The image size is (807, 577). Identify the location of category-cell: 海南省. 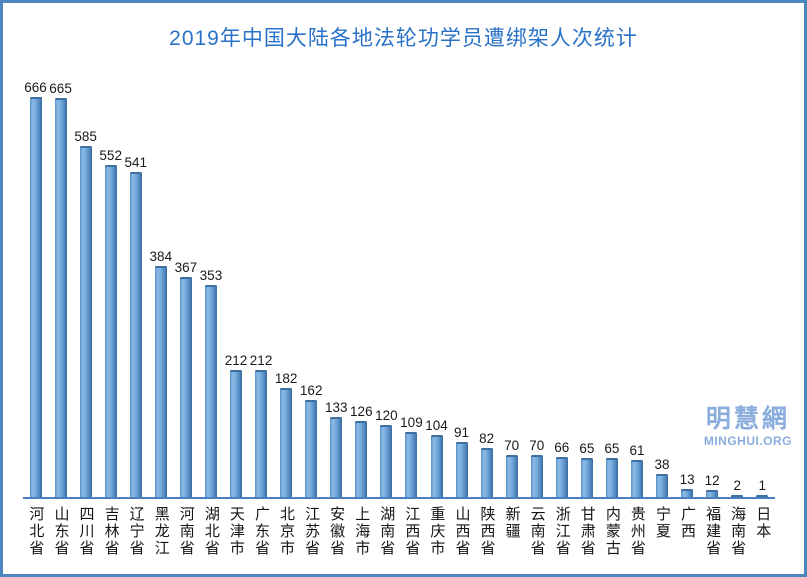
(737, 531).